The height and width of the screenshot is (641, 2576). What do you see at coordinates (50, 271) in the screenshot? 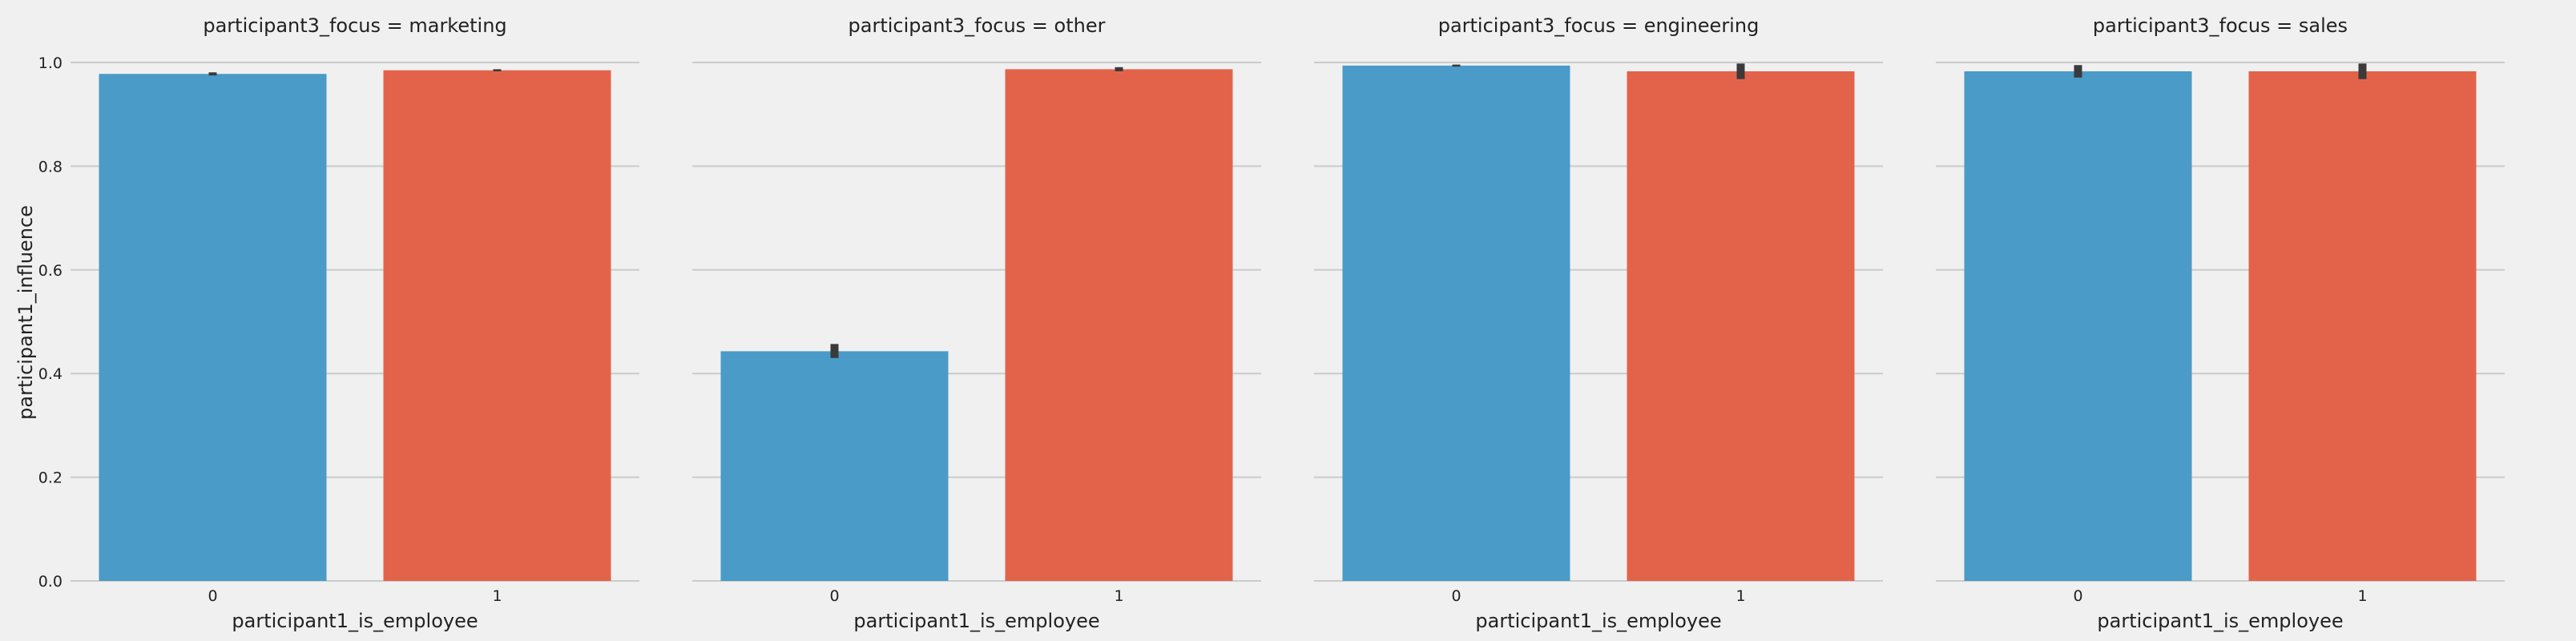
I see `y-tick-label: 0.6` at bounding box center [50, 271].